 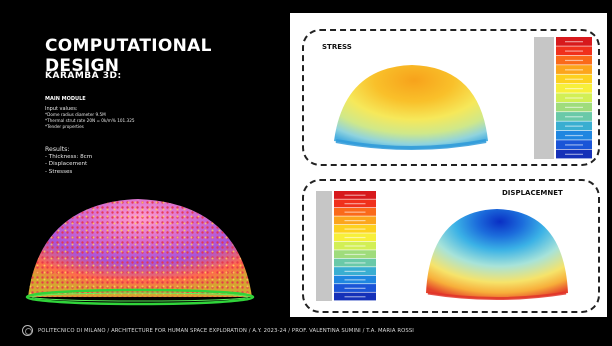 I want to click on slide-title: COMPUTATIONAL DESIGN, so click(x=128, y=56).